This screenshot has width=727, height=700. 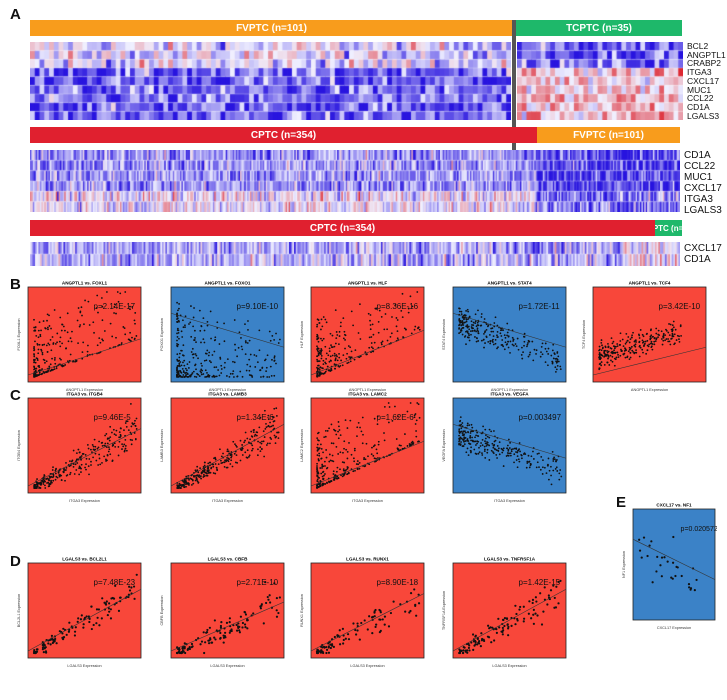 What do you see at coordinates (84, 357) in the screenshot?
I see `regression-line` at bounding box center [84, 357].